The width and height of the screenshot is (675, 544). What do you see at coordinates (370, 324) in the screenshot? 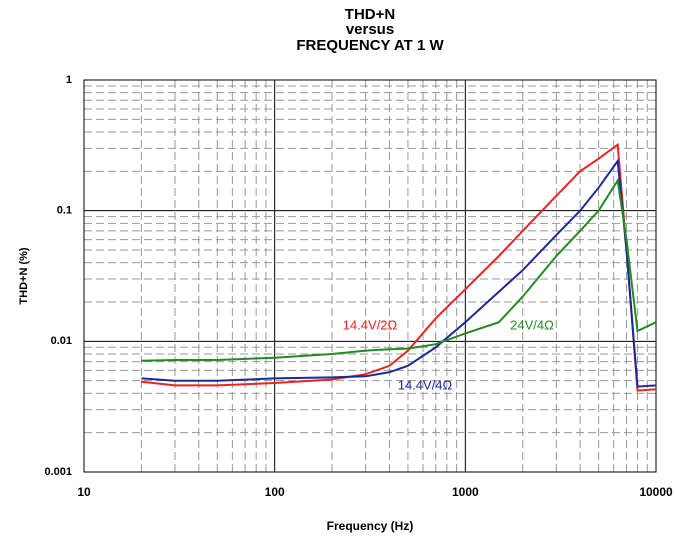
I see `series-label: 14.4V/2Ω` at bounding box center [370, 324].